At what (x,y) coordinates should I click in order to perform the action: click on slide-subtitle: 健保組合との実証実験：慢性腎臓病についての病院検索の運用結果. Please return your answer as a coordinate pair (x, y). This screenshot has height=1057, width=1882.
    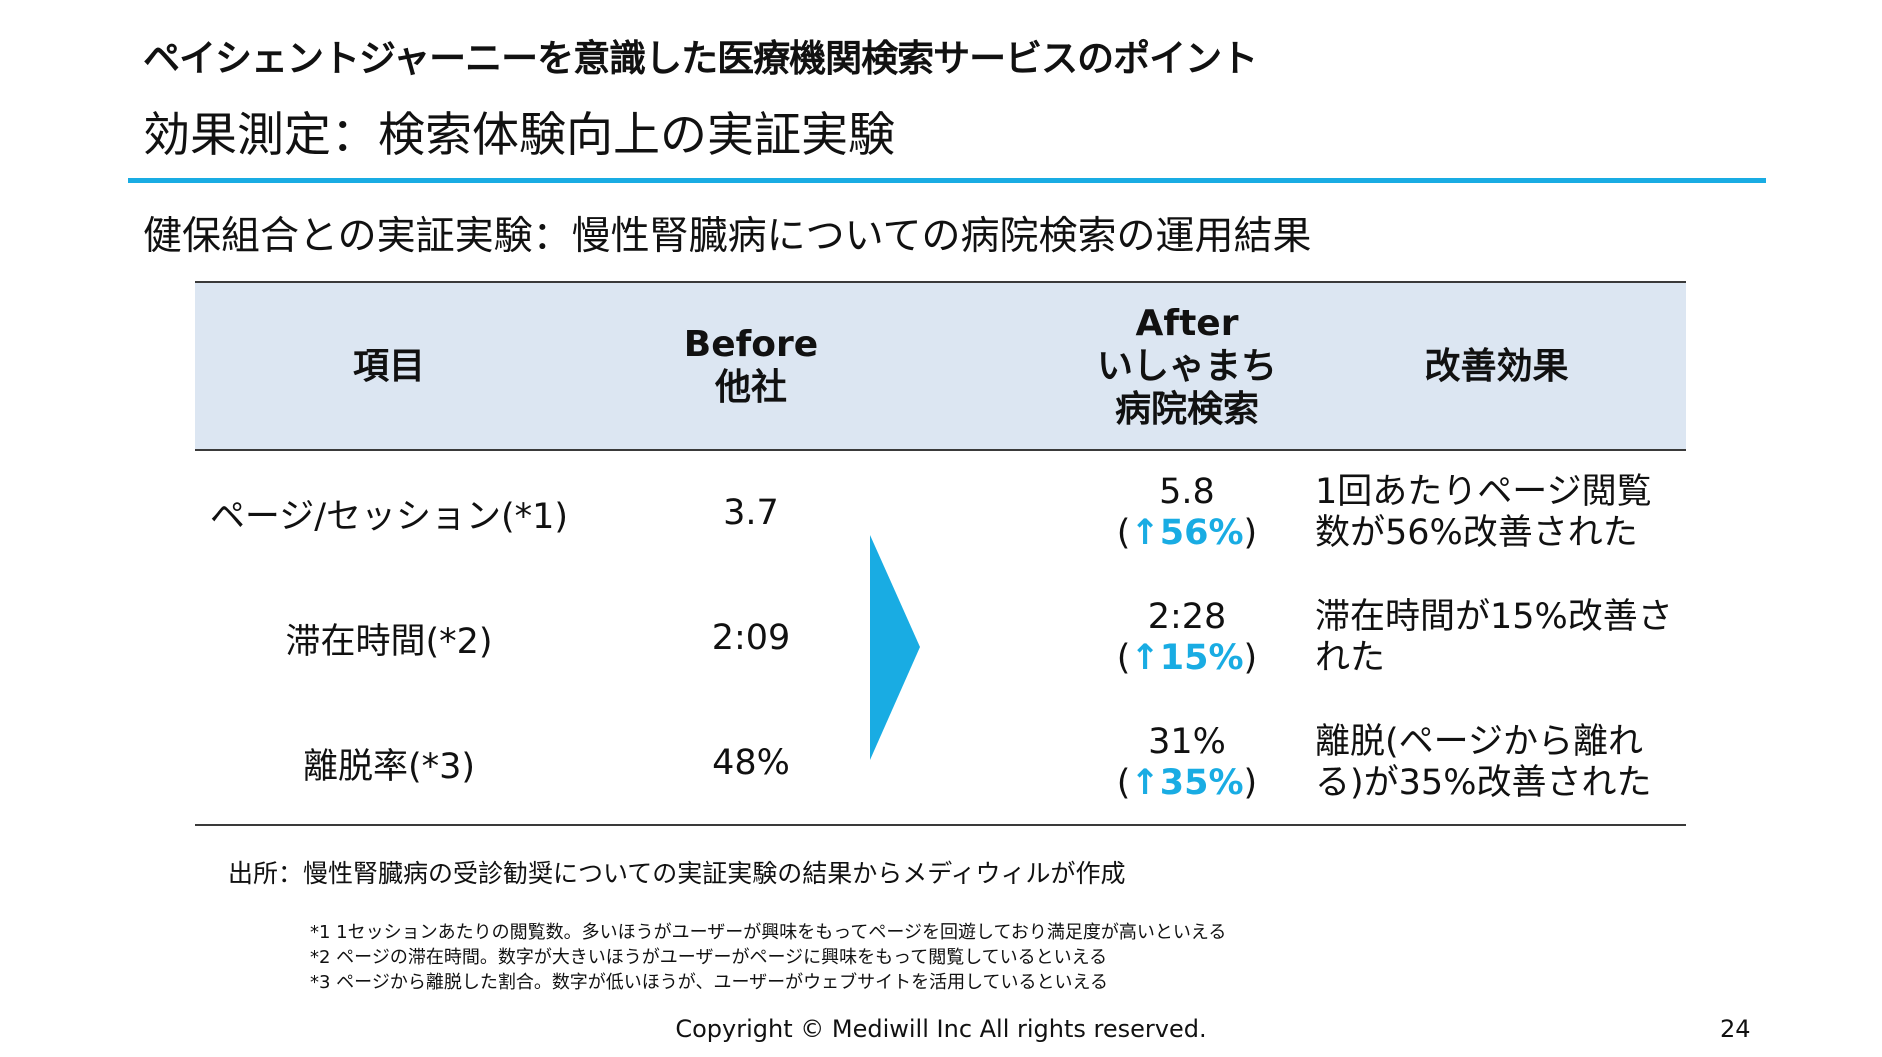
    Looking at the image, I should click on (727, 236).